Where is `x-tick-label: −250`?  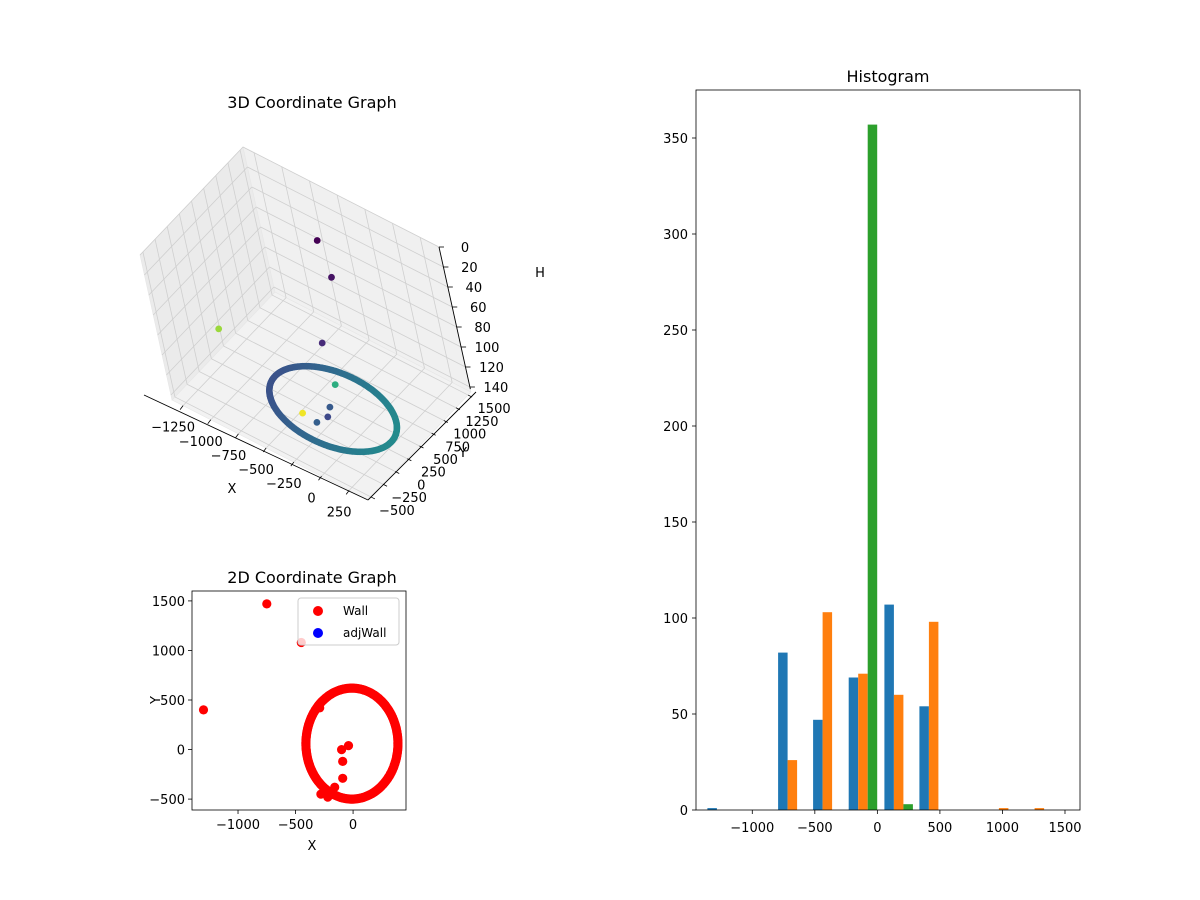 x-tick-label: −250 is located at coordinates (284, 484).